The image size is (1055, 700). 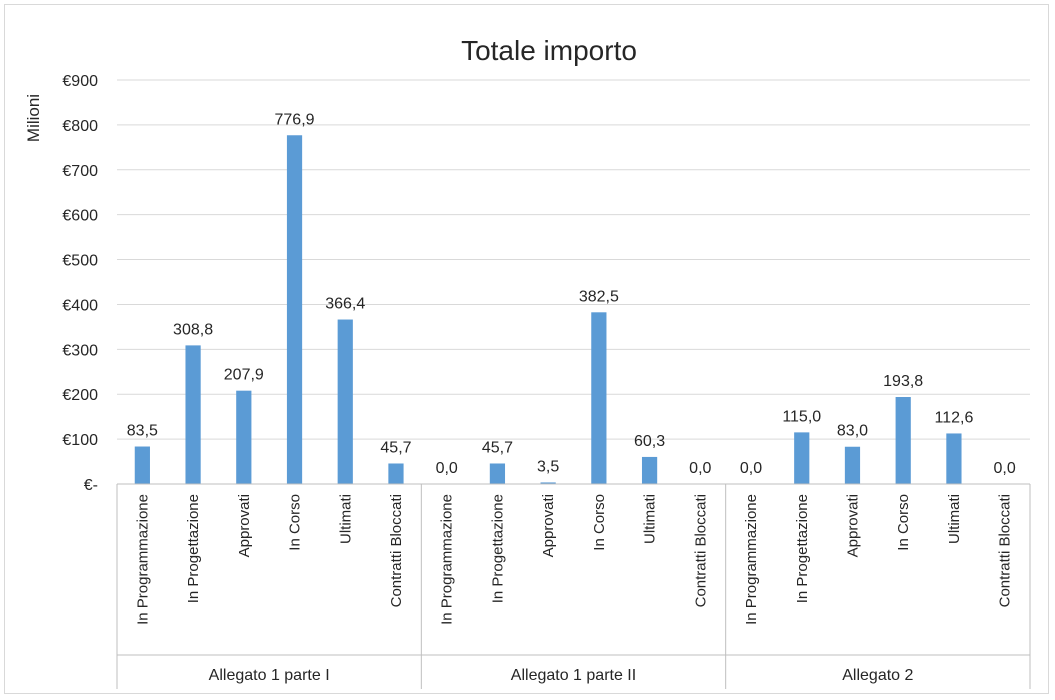 What do you see at coordinates (295, 119) in the screenshot?
I see `data-label: 776,9` at bounding box center [295, 119].